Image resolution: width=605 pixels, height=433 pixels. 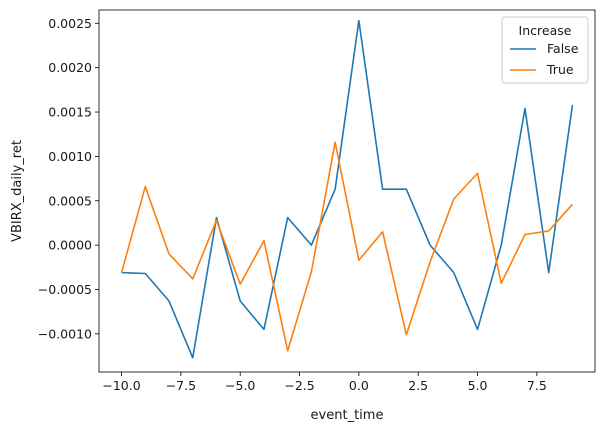 I want to click on y-tick-label: 0.0005, so click(x=70, y=200).